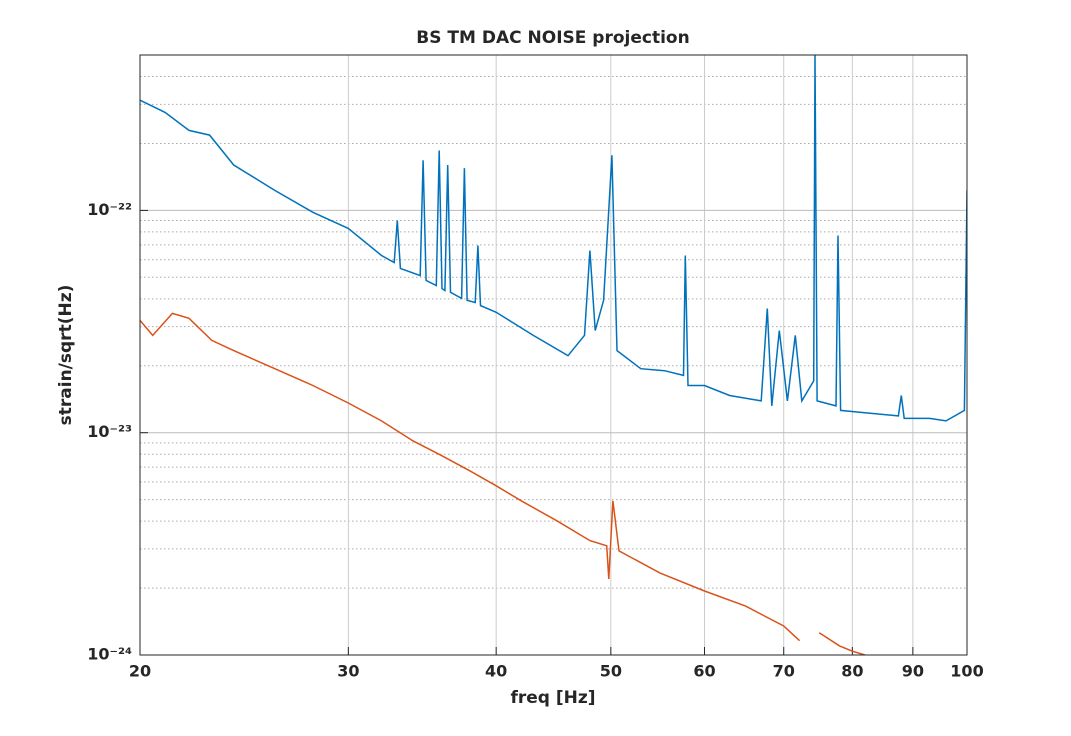 The width and height of the screenshot is (1071, 736). Describe the element at coordinates (552, 698) in the screenshot. I see `x-axis-label: freq [Hz]` at that location.